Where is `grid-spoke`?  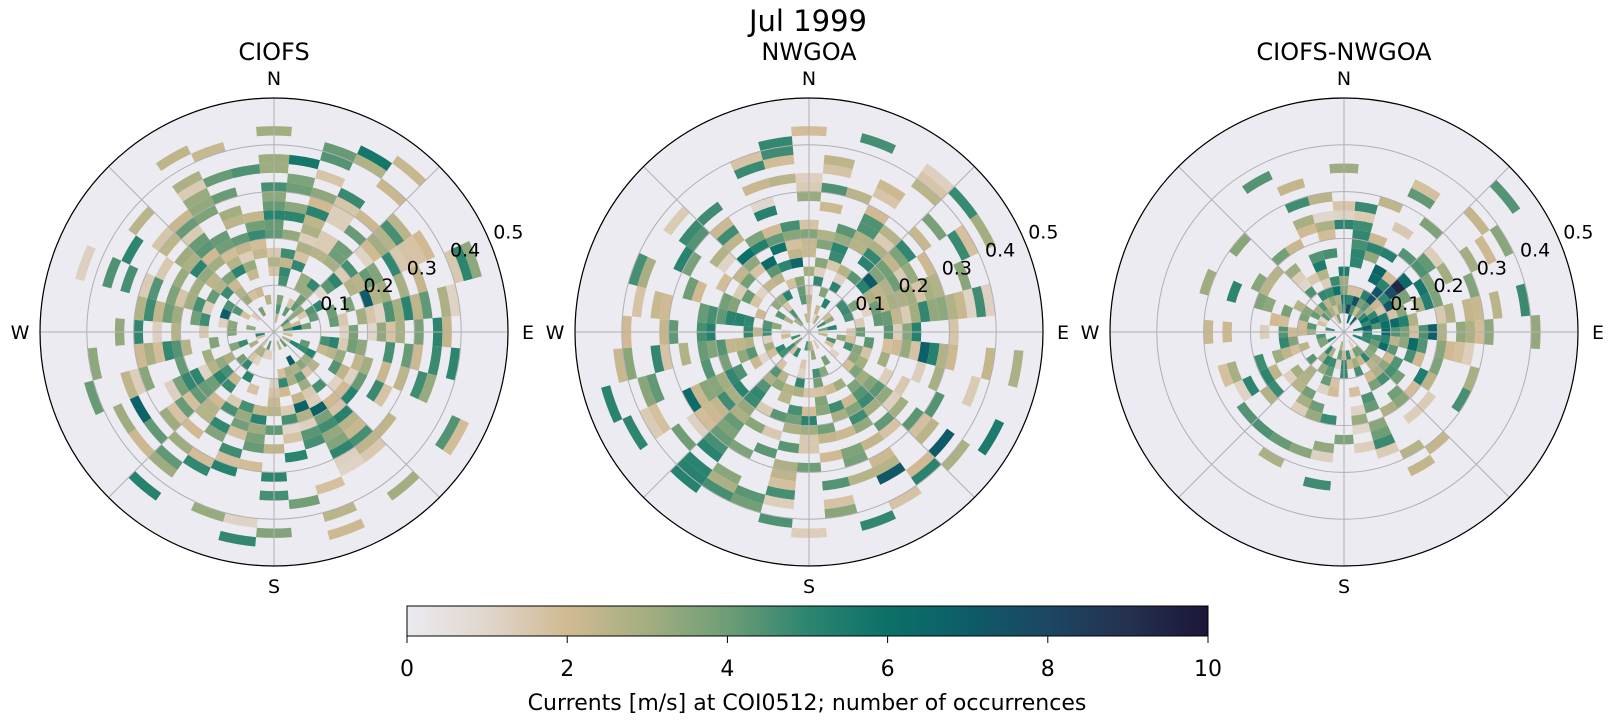
grid-spoke is located at coordinates (726, 249).